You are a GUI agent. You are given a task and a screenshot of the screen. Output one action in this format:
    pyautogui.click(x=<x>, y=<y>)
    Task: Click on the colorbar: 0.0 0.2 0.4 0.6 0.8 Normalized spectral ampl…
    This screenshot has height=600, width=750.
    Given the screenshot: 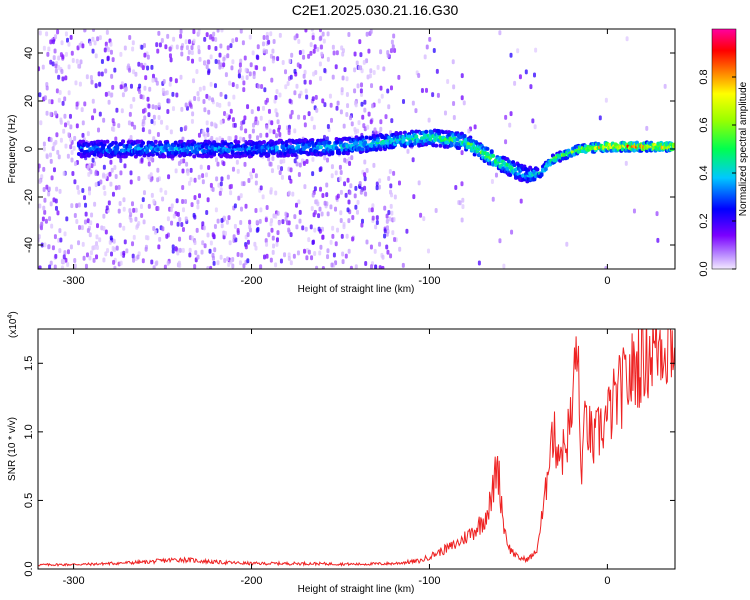 What is the action you would take?
    pyautogui.click(x=723, y=152)
    